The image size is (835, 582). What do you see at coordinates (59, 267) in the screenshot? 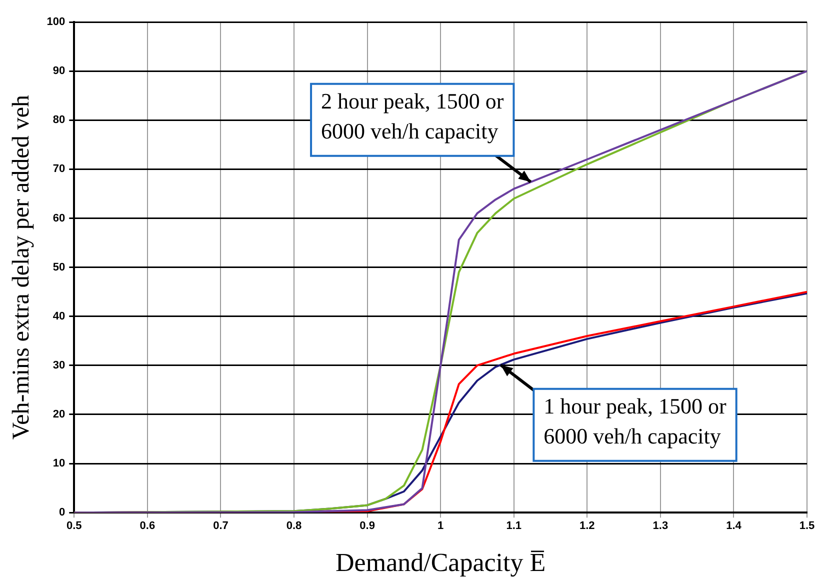
I see `y-tick-label: 50` at bounding box center [59, 267].